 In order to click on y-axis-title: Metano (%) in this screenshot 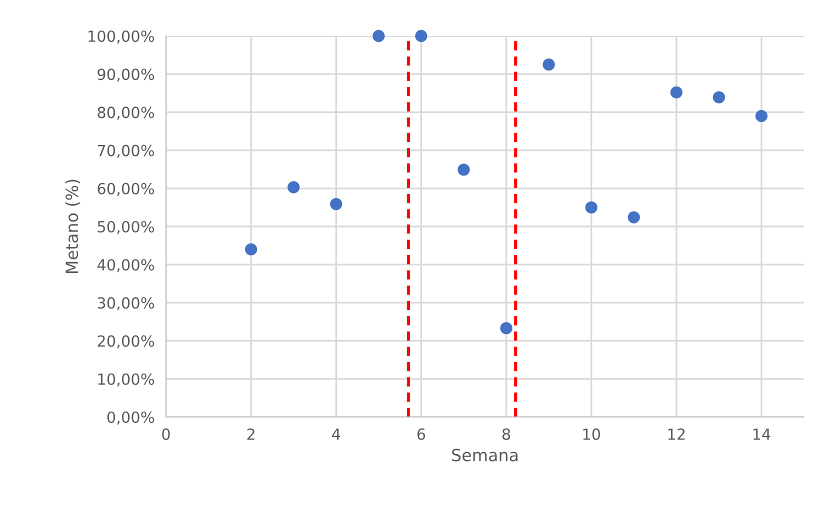, I will do `click(72, 227)`.